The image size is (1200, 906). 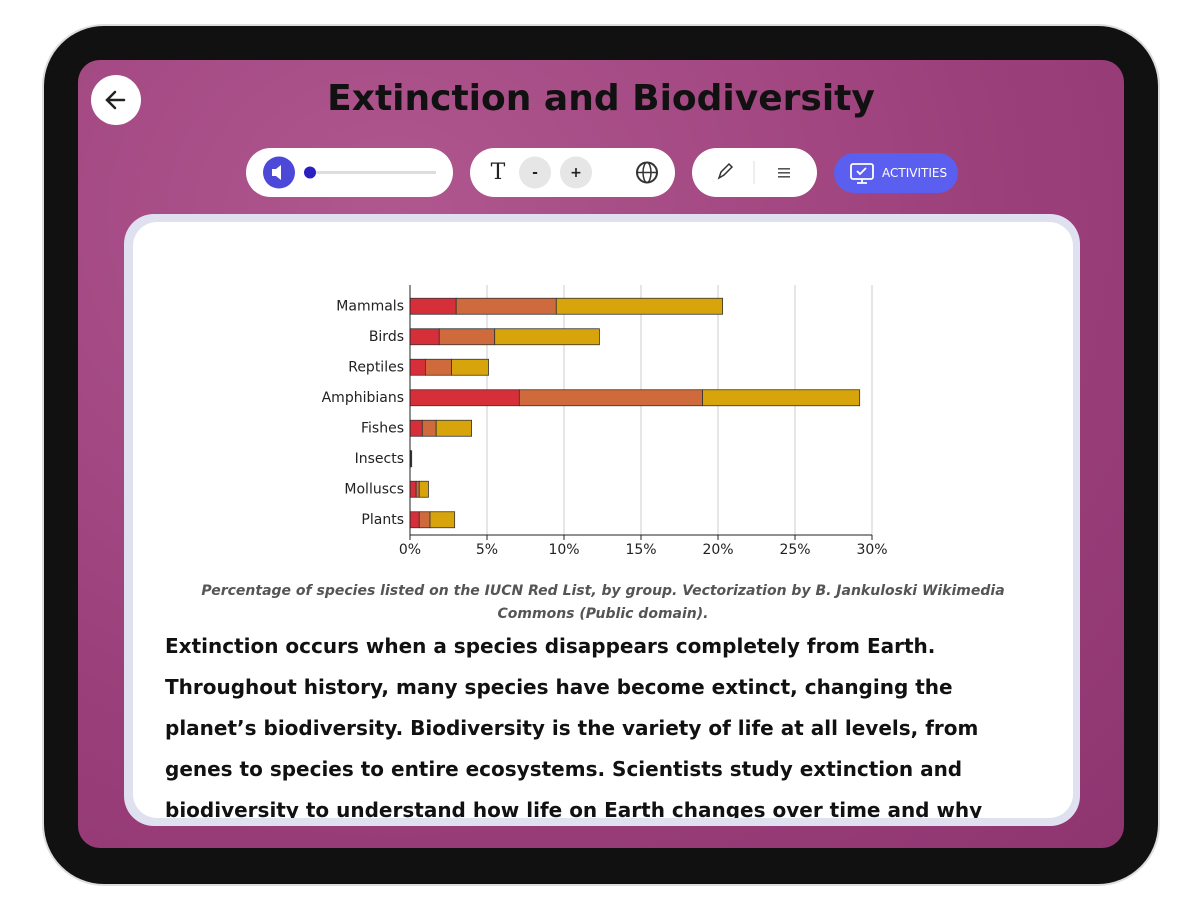 What do you see at coordinates (640, 550) in the screenshot?
I see `x-tick-label: 15%` at bounding box center [640, 550].